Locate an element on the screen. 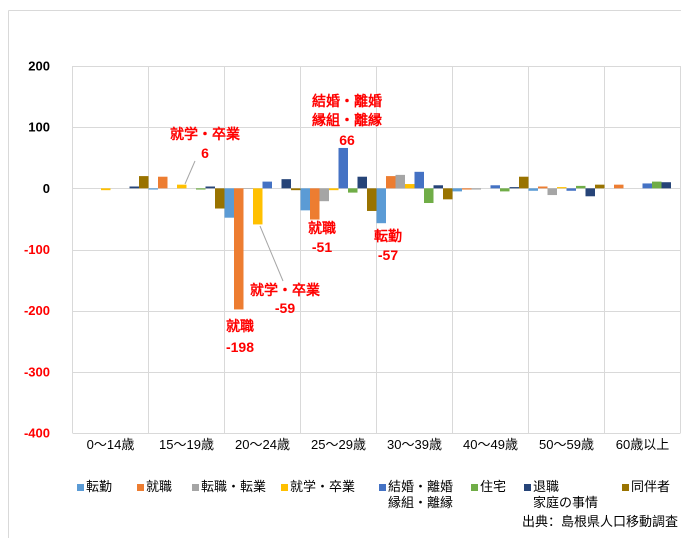 The height and width of the screenshot is (538, 681). y-tick-label: -100 is located at coordinates (37, 249).